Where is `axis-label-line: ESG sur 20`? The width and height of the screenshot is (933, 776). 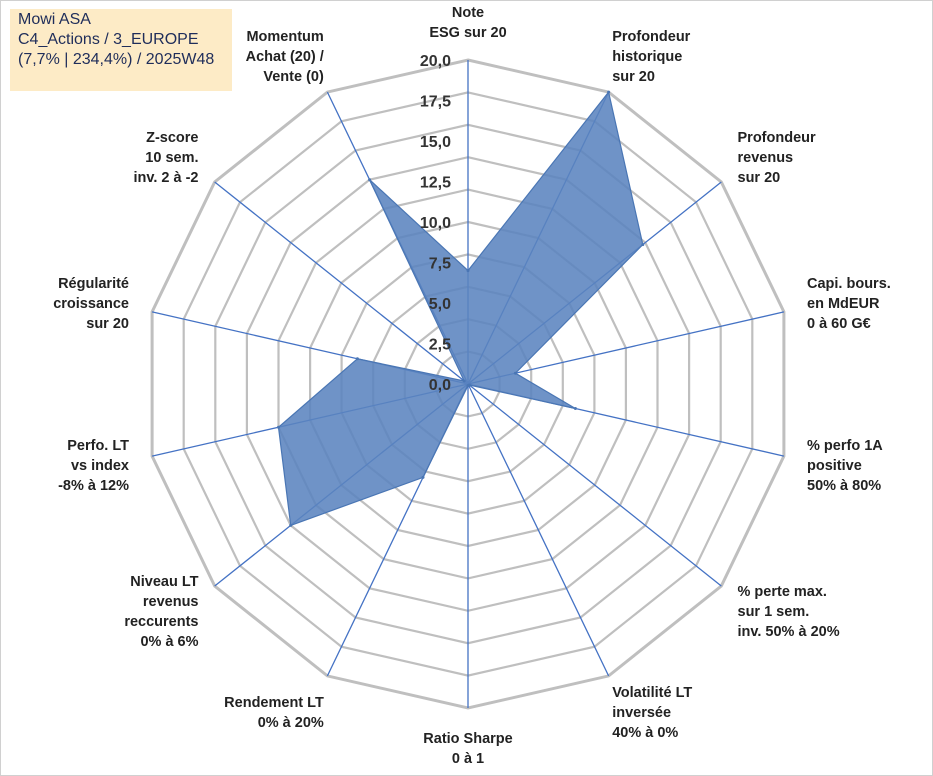 axis-label-line: ESG sur 20 is located at coordinates (467, 33).